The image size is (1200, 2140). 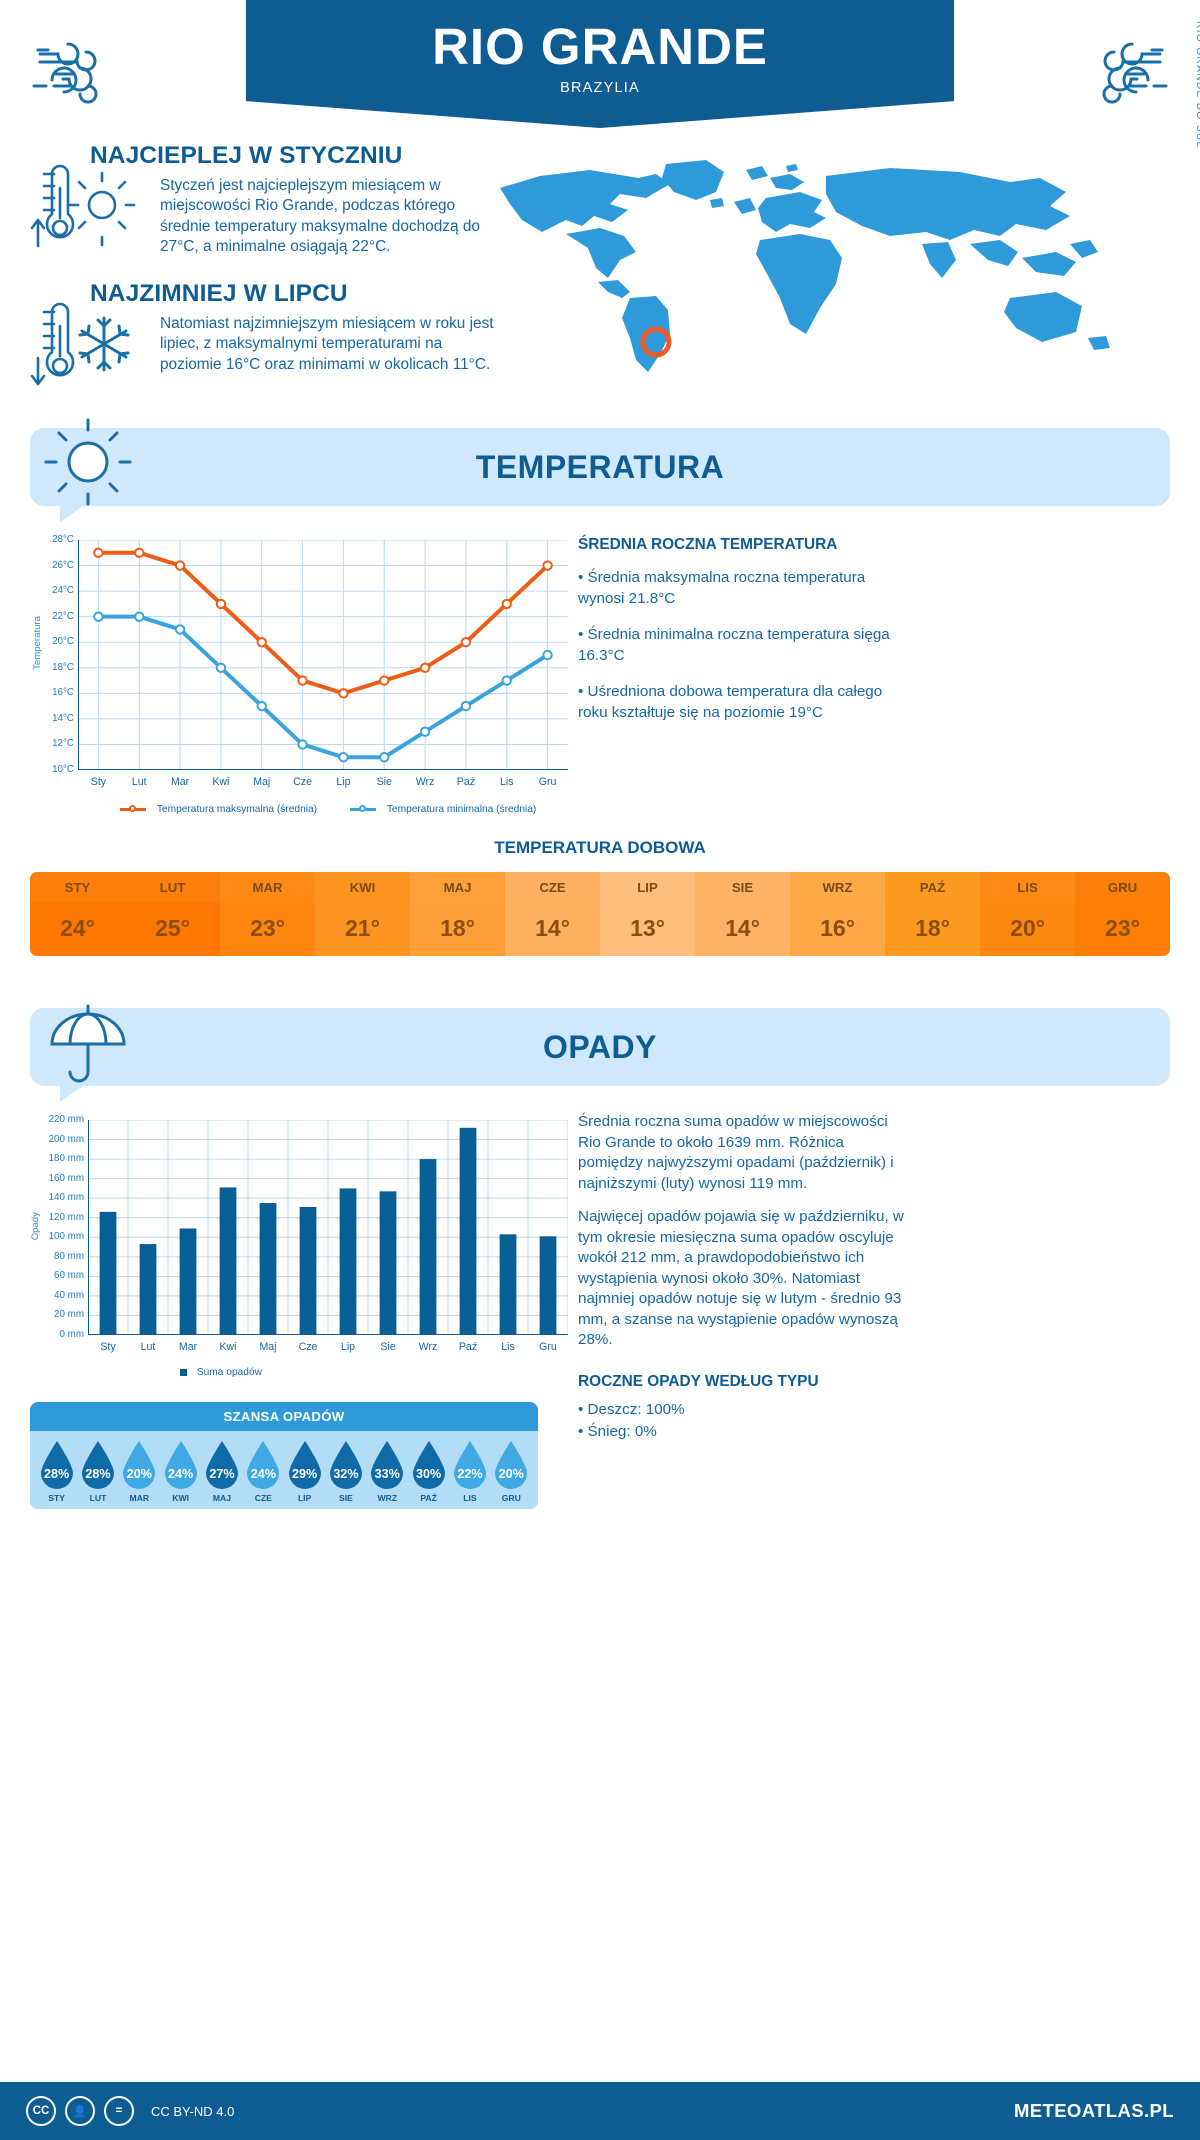 What do you see at coordinates (1027, 887) in the screenshot?
I see `temp-table-month: LIS` at bounding box center [1027, 887].